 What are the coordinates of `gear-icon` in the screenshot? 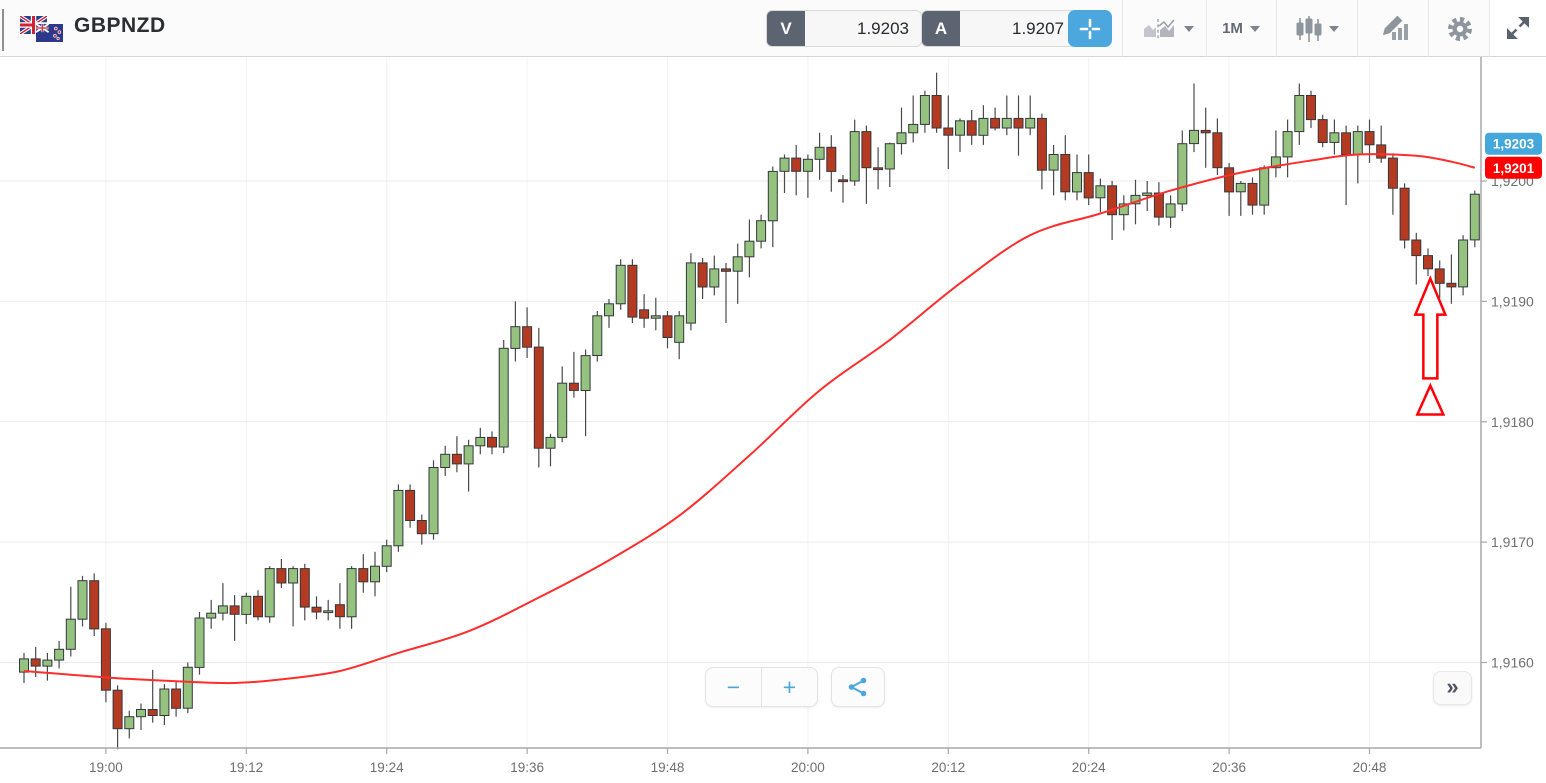 It's located at (1460, 28).